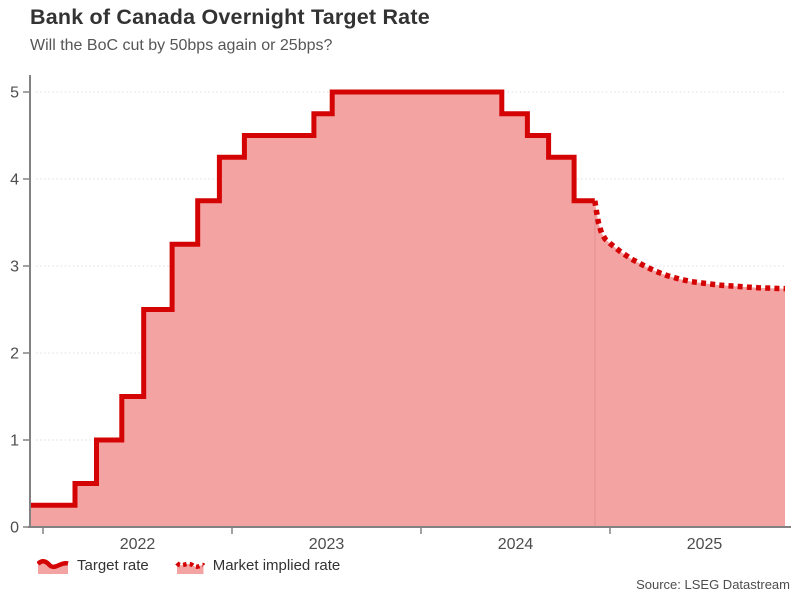 This screenshot has height=601, width=801. I want to click on legend-label-target-rate: Target rate, so click(113, 565).